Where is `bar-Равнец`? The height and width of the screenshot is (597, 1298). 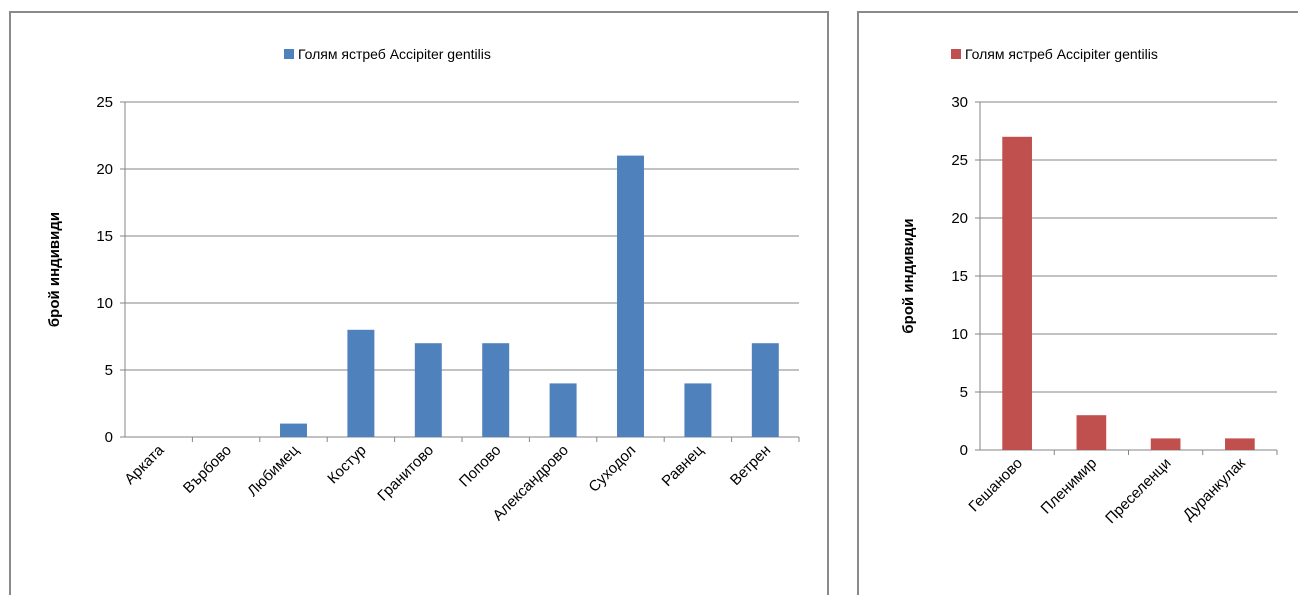 bar-Равнец is located at coordinates (698, 410).